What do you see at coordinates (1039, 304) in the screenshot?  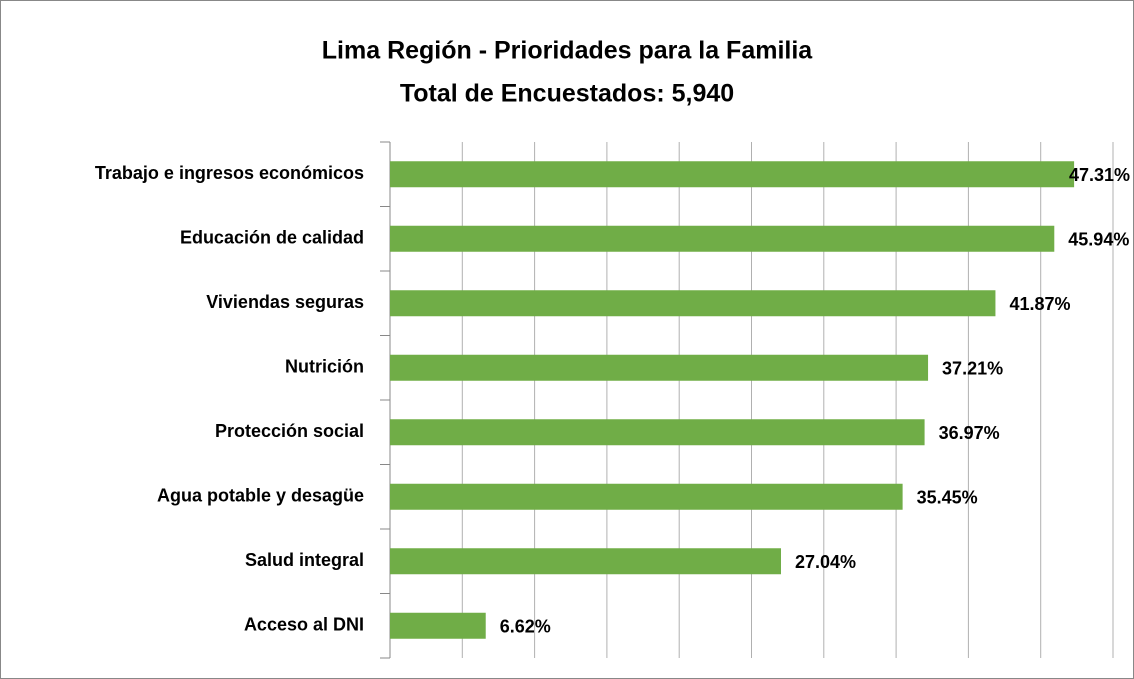 I see `value-label: 41.87%` at bounding box center [1039, 304].